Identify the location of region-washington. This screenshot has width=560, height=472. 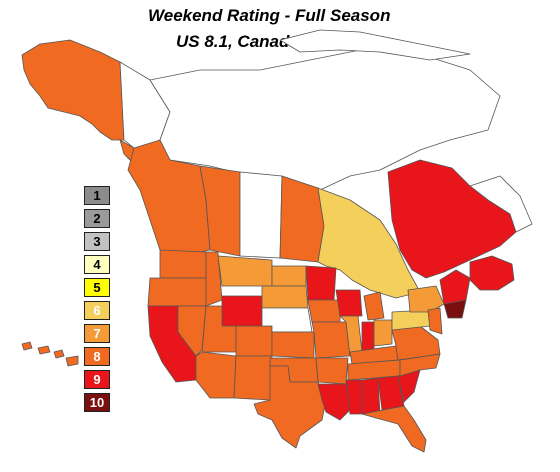
(183, 264).